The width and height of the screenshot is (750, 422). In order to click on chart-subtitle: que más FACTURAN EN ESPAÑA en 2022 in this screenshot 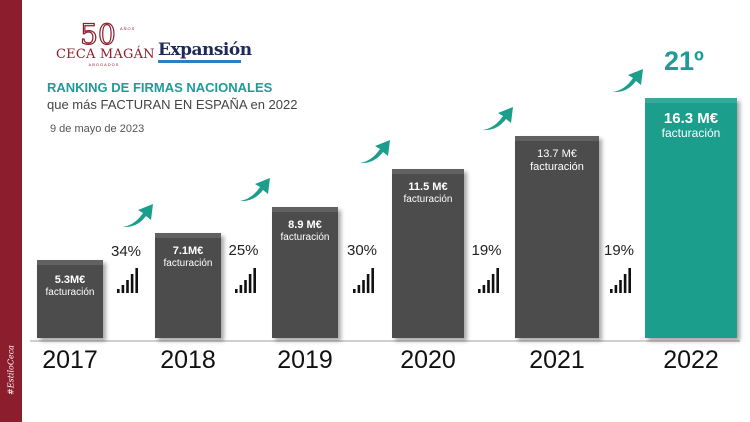, I will do `click(172, 104)`.